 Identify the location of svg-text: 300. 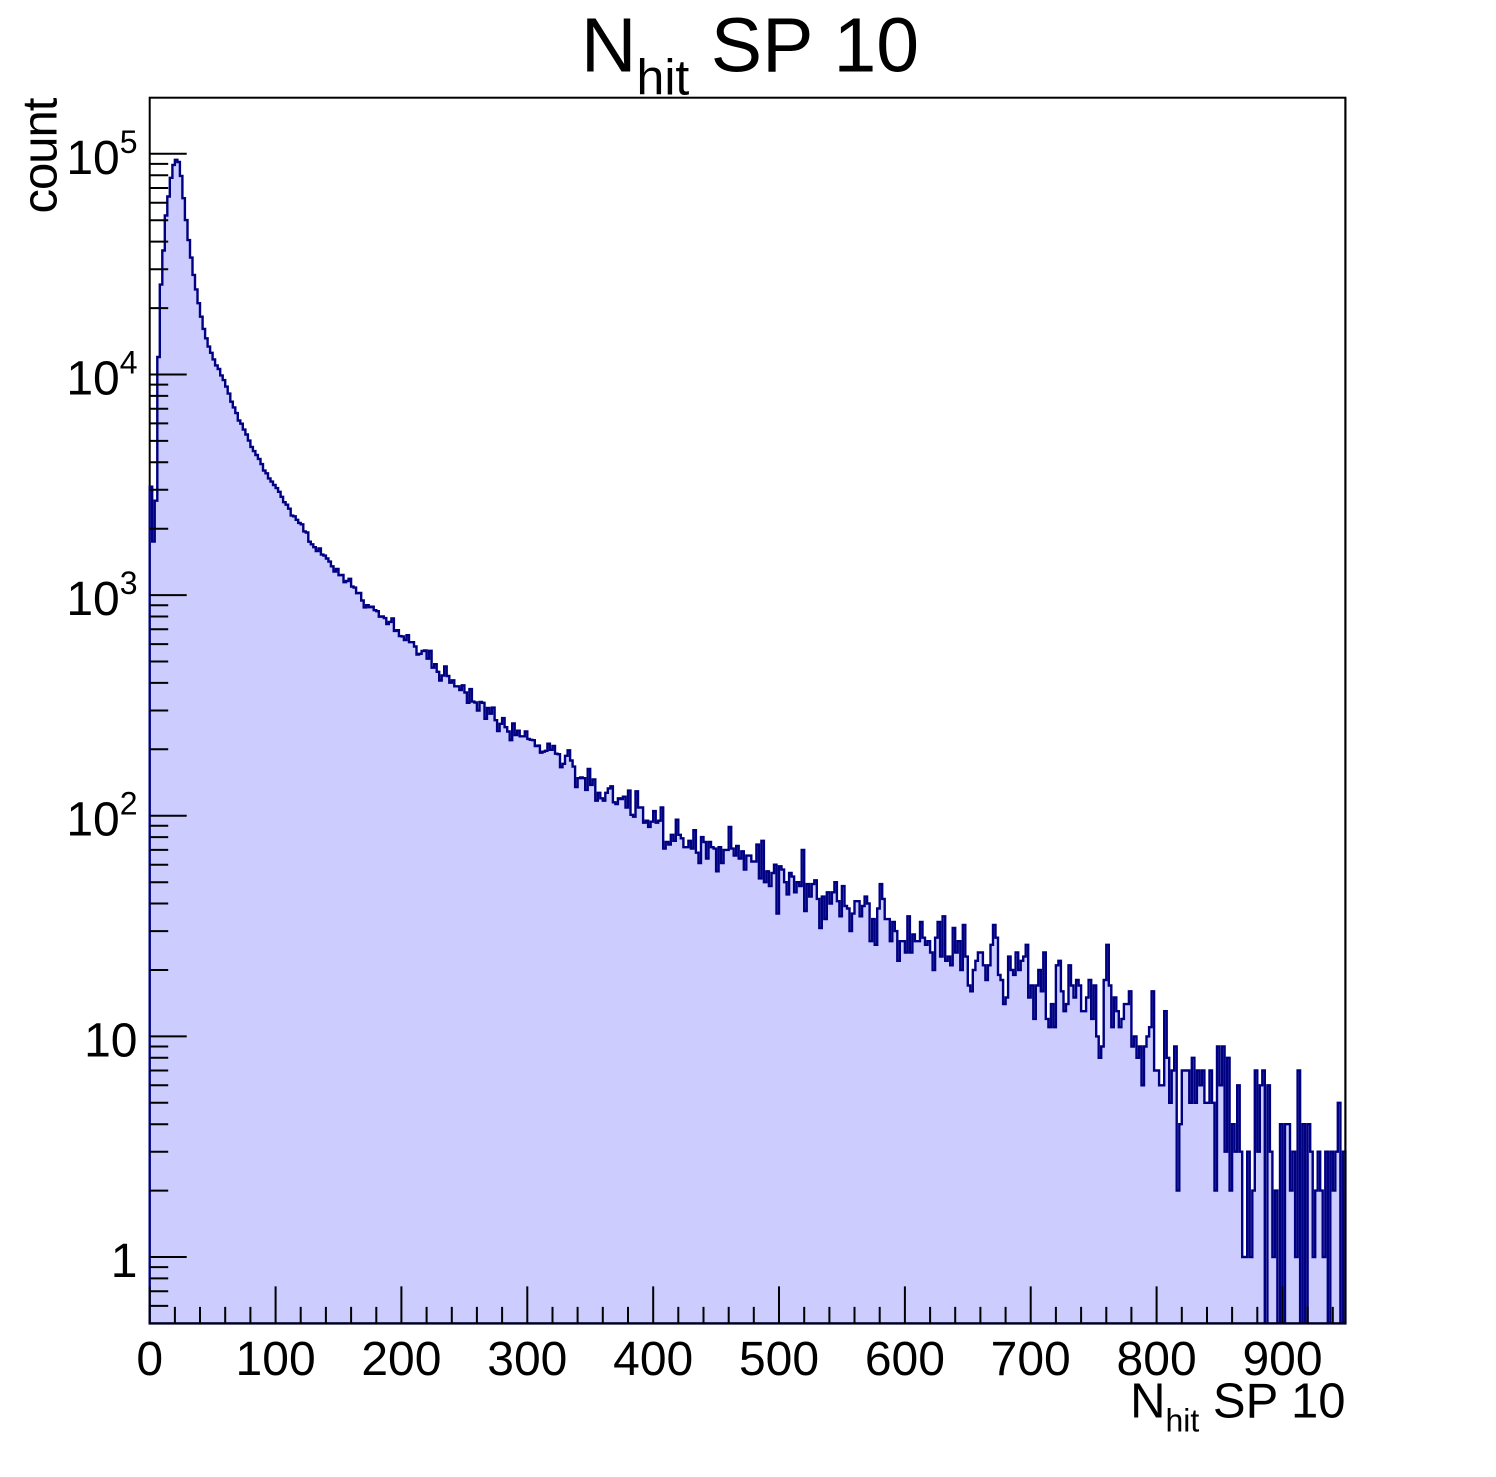
(527, 1359).